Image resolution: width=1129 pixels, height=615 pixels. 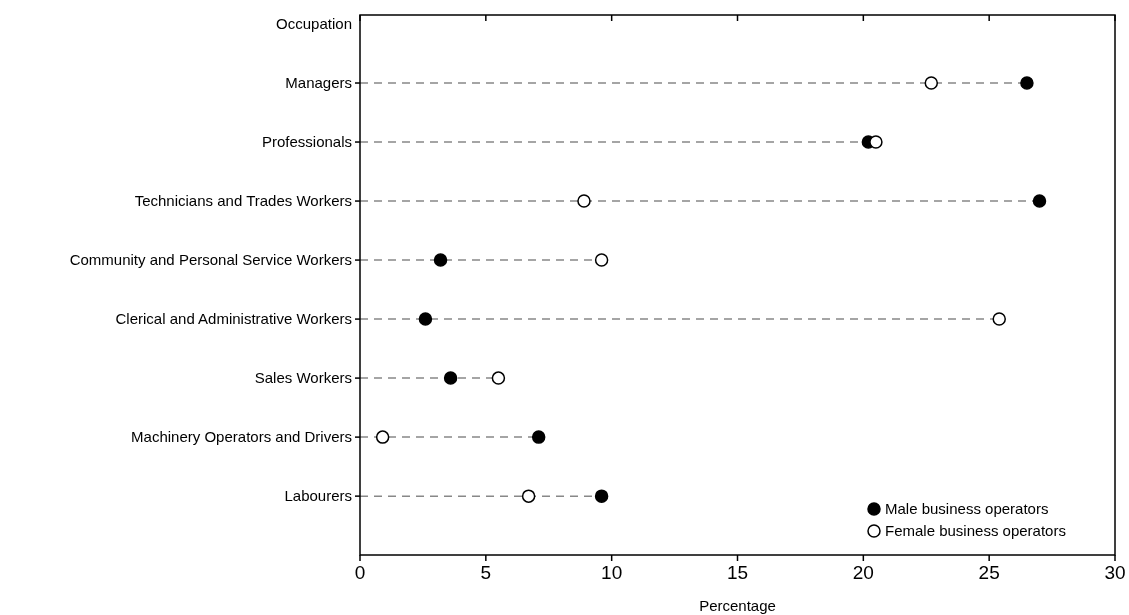 What do you see at coordinates (486, 572) in the screenshot?
I see `x-tick-label: 5` at bounding box center [486, 572].